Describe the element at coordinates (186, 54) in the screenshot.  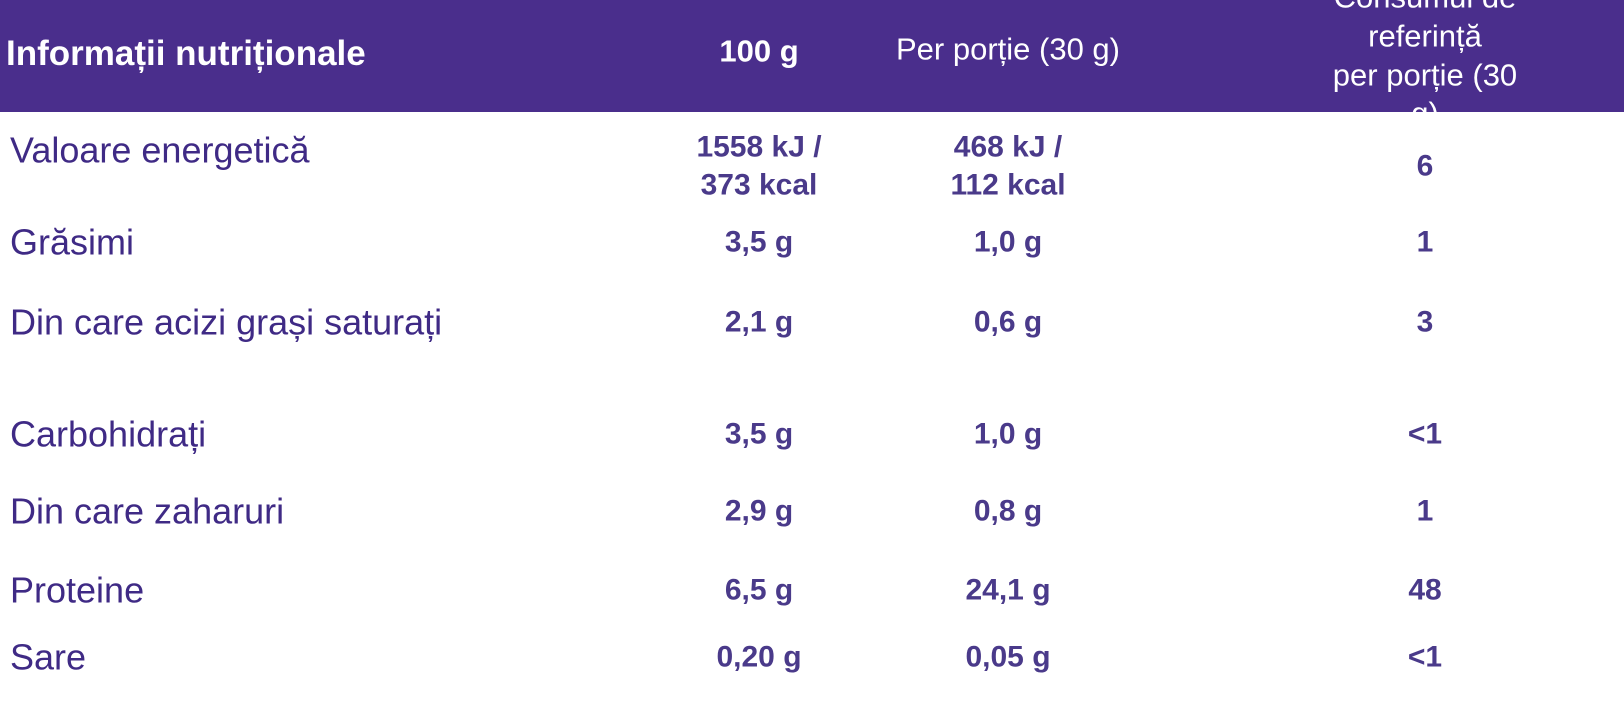
I see `header-title: Informații nutriționale` at that location.